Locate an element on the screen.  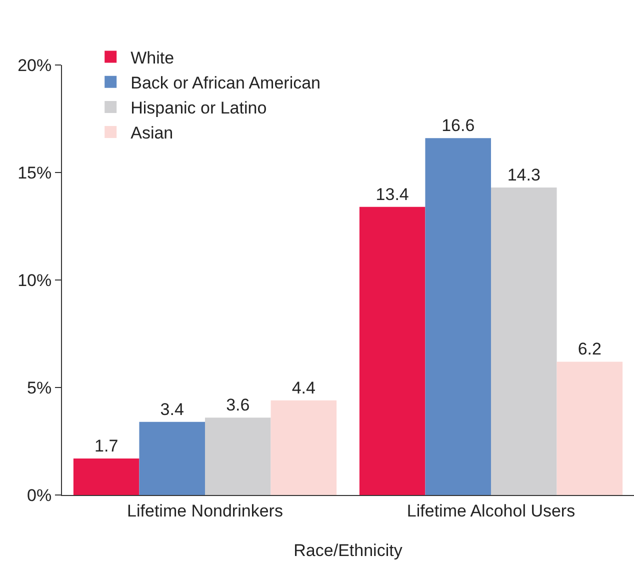
y-tick-label: 20% is located at coordinates (35, 65).